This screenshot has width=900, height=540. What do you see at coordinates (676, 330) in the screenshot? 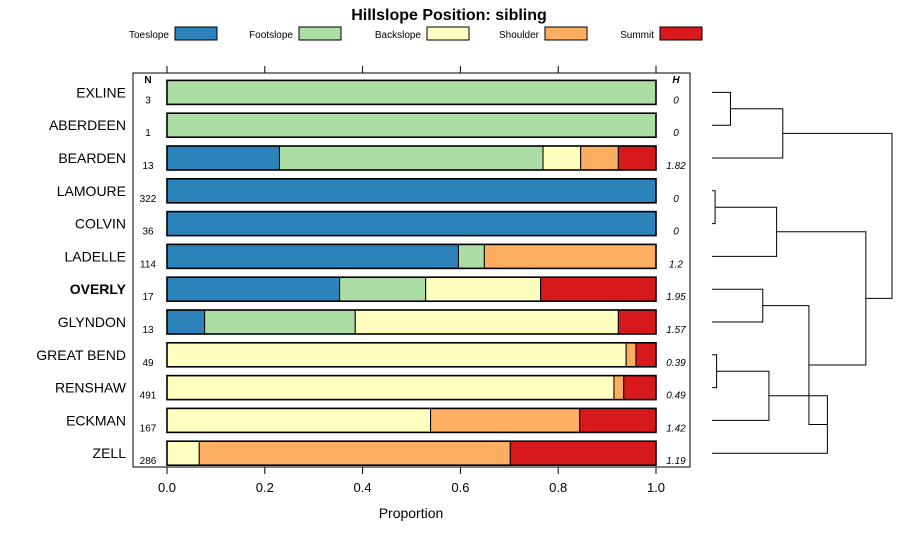
I see `h-label-glyndon: 1.57` at bounding box center [676, 330].